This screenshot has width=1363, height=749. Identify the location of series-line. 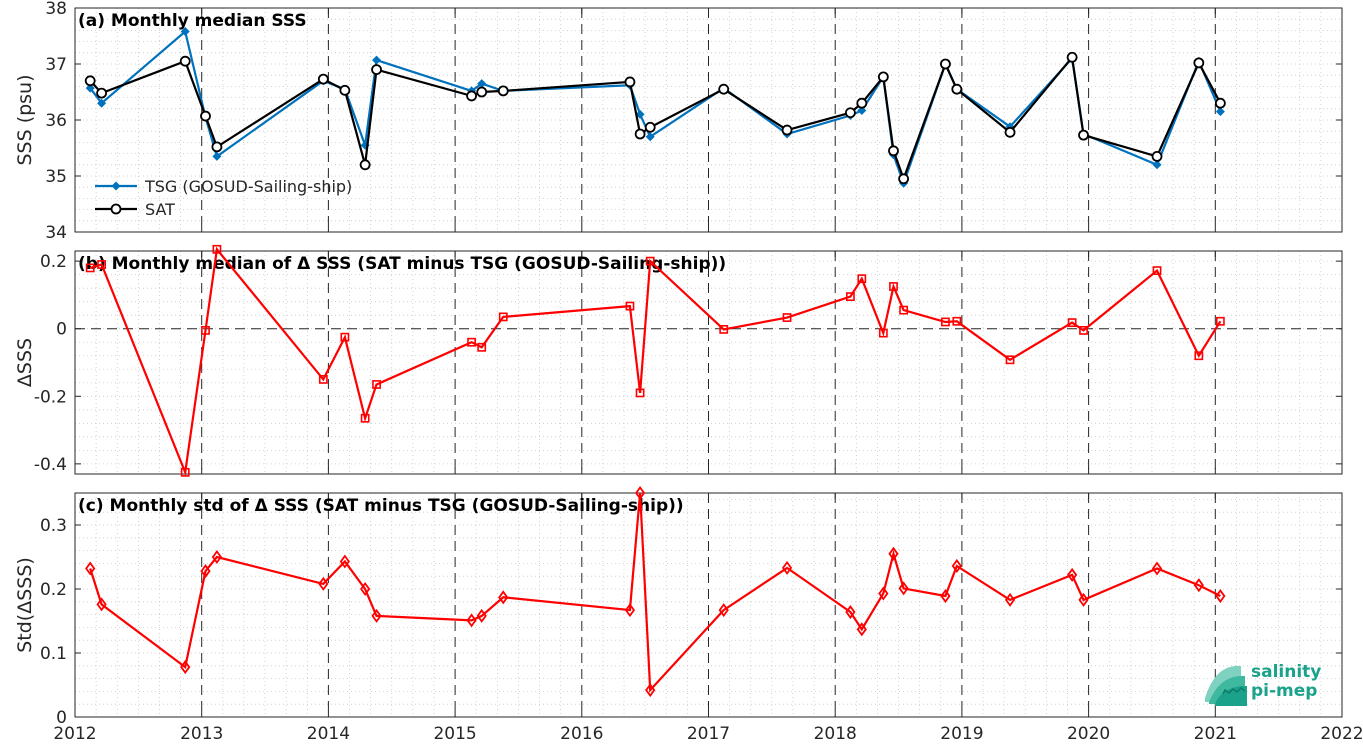
(655, 118).